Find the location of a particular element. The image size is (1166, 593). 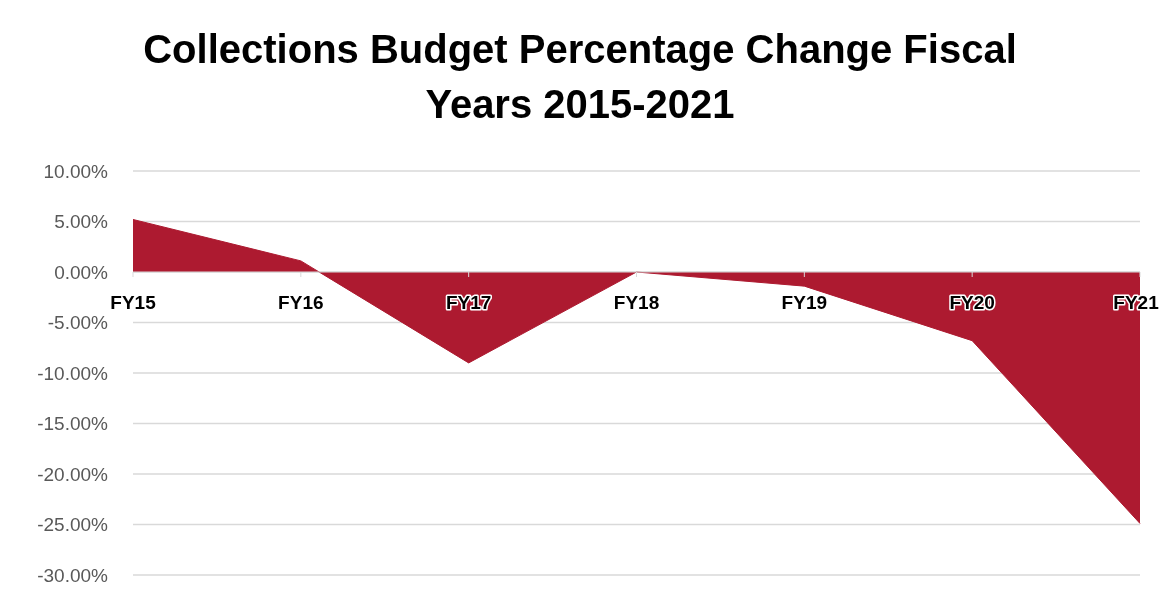

y-tick-label: -30.00% is located at coordinates (73, 575).